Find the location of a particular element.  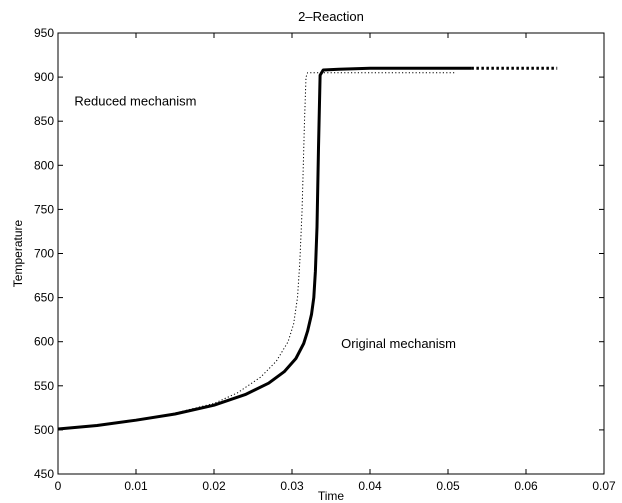

x-tick-label: 0 is located at coordinates (58, 486).